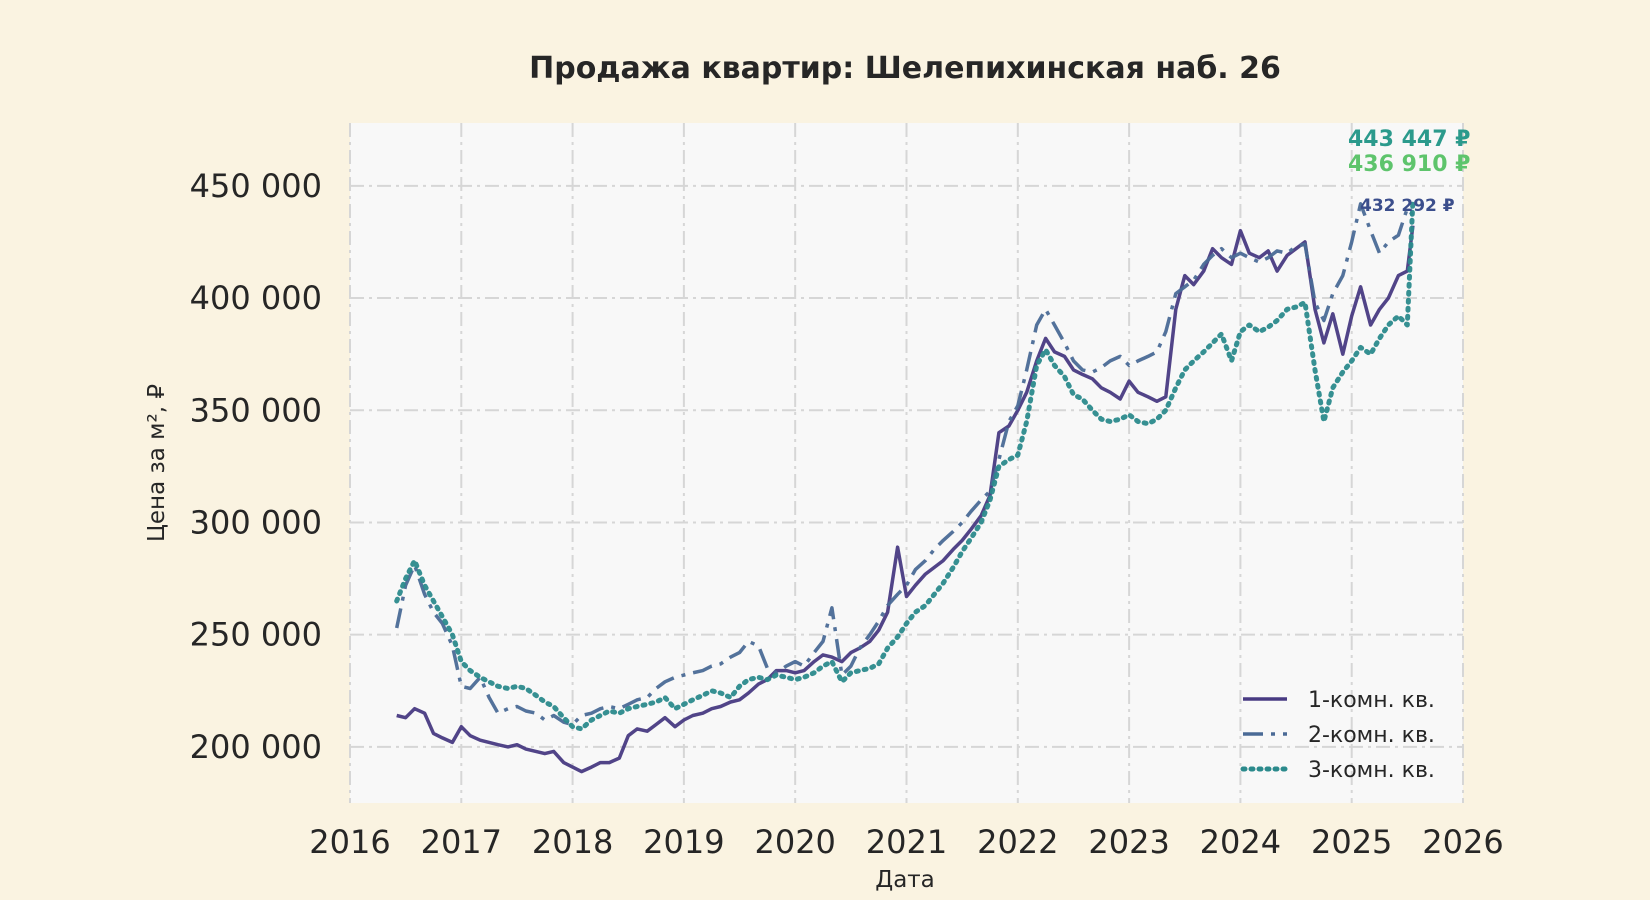 The height and width of the screenshot is (900, 1650). What do you see at coordinates (905, 880) in the screenshot?
I see `x-axis-label: Дата` at bounding box center [905, 880].